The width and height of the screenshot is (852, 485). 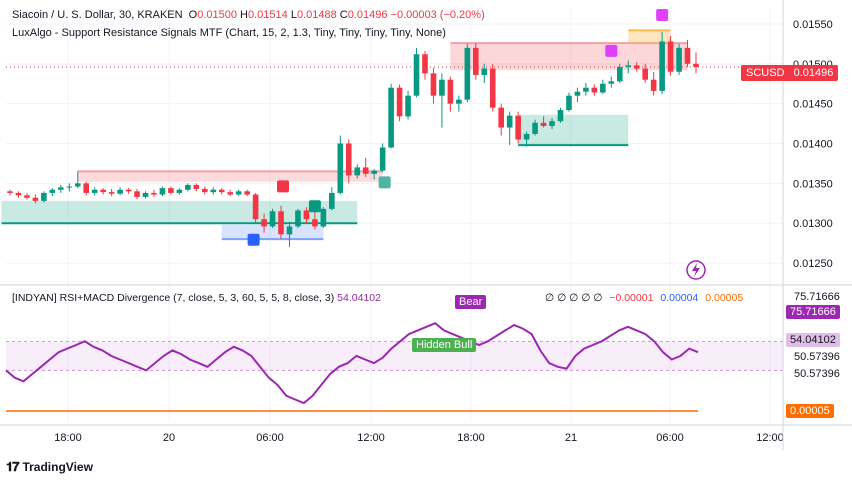 What do you see at coordinates (817, 297) in the screenshot?
I see `axis2-label-1: 75.71666` at bounding box center [817, 297].